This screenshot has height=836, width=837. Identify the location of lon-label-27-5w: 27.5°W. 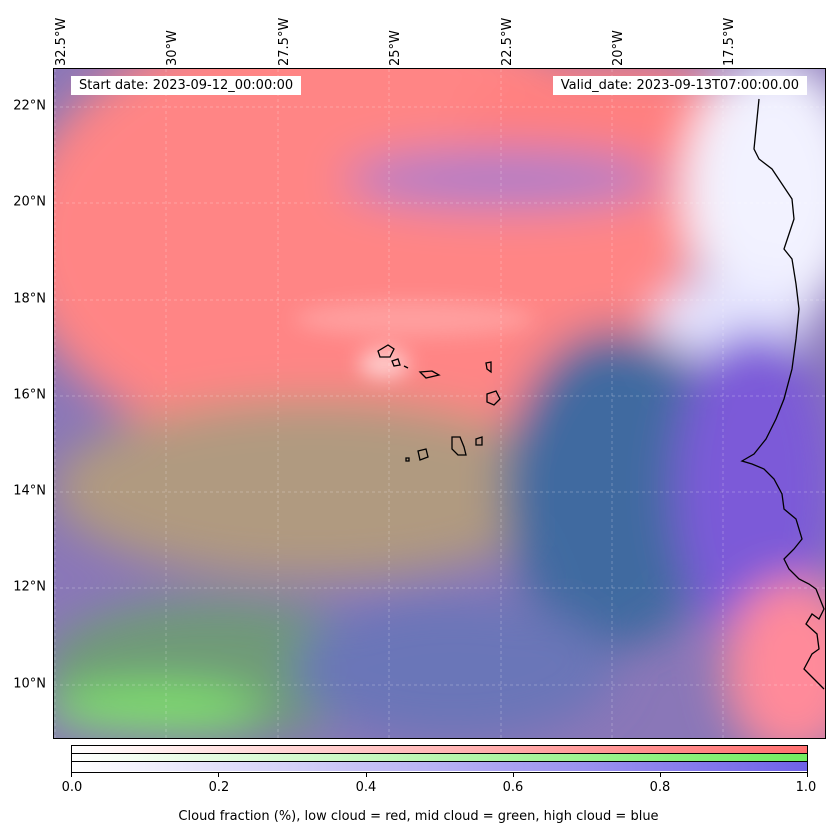
(284, 41).